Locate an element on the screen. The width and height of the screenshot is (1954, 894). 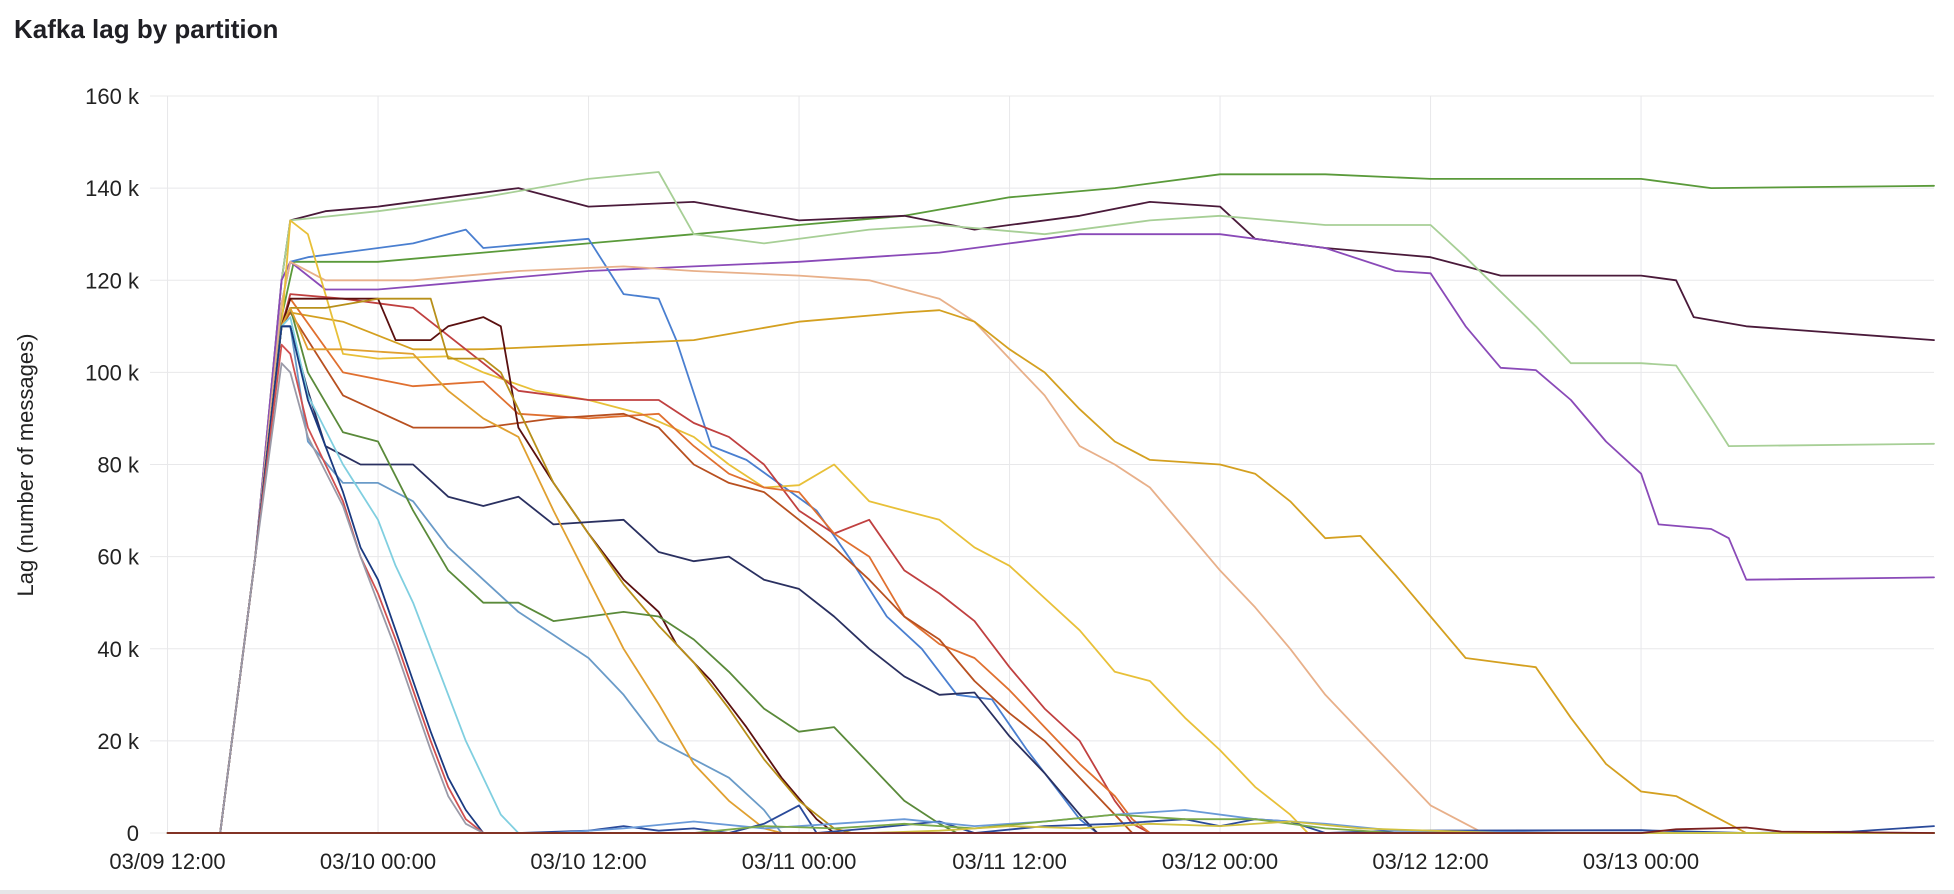
x-tick-label: 03/12 12:00 is located at coordinates (1430, 861).